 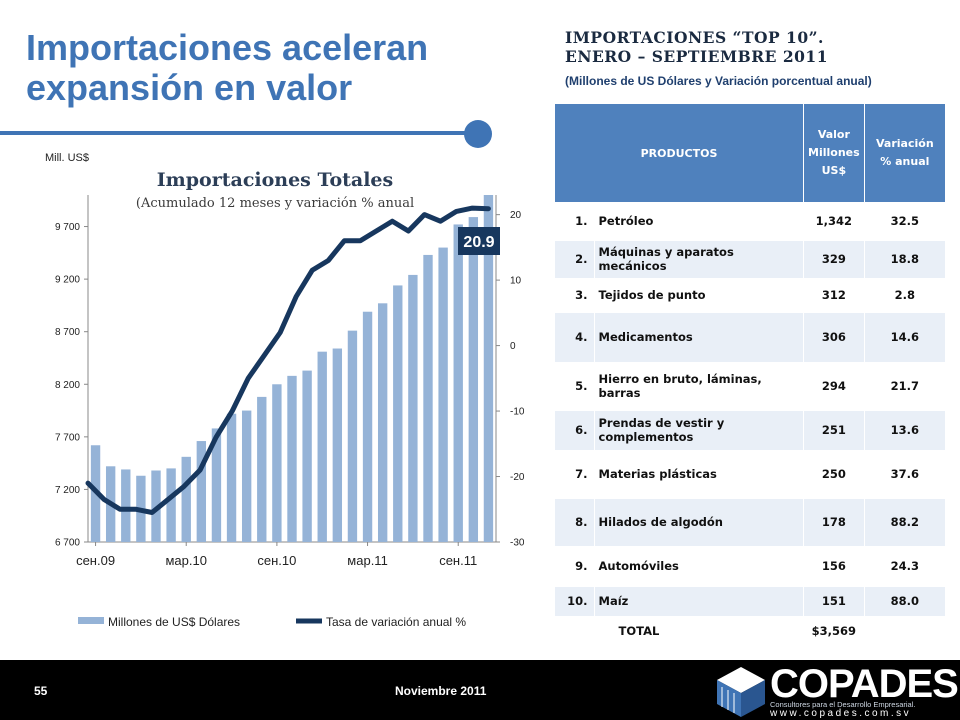 What do you see at coordinates (575, 474) in the screenshot?
I see `row-number: 7.` at bounding box center [575, 474].